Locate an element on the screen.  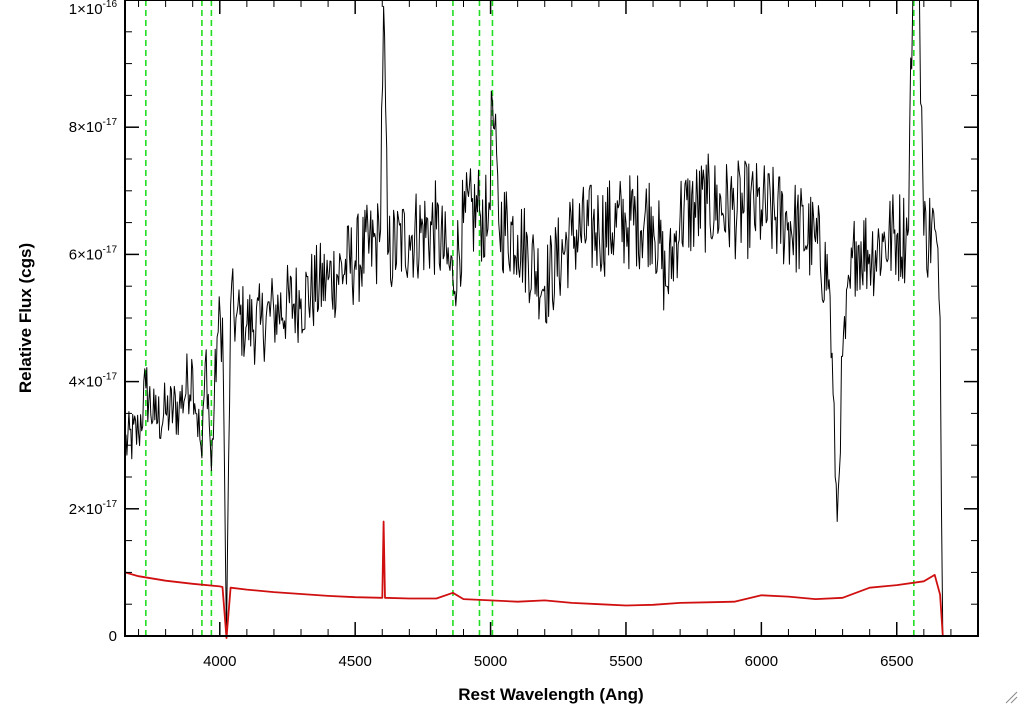
x-tick-label: 4500 is located at coordinates (354, 661).